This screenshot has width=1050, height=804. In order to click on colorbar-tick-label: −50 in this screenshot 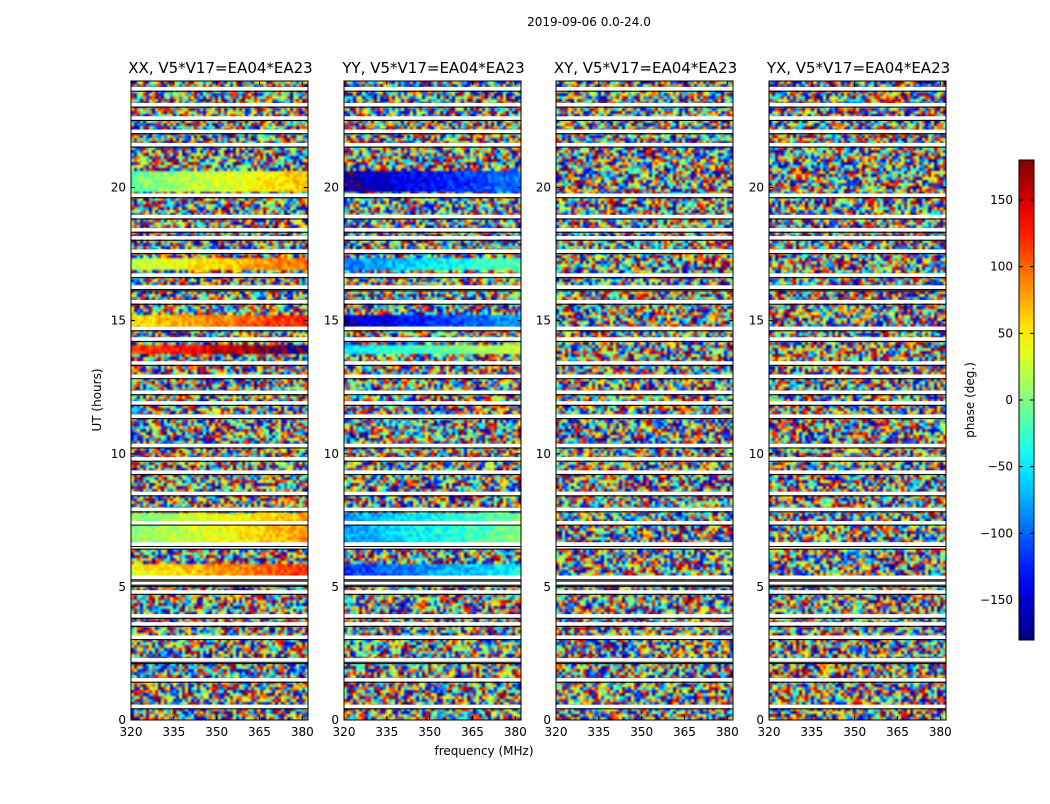, I will do `click(1000, 467)`.